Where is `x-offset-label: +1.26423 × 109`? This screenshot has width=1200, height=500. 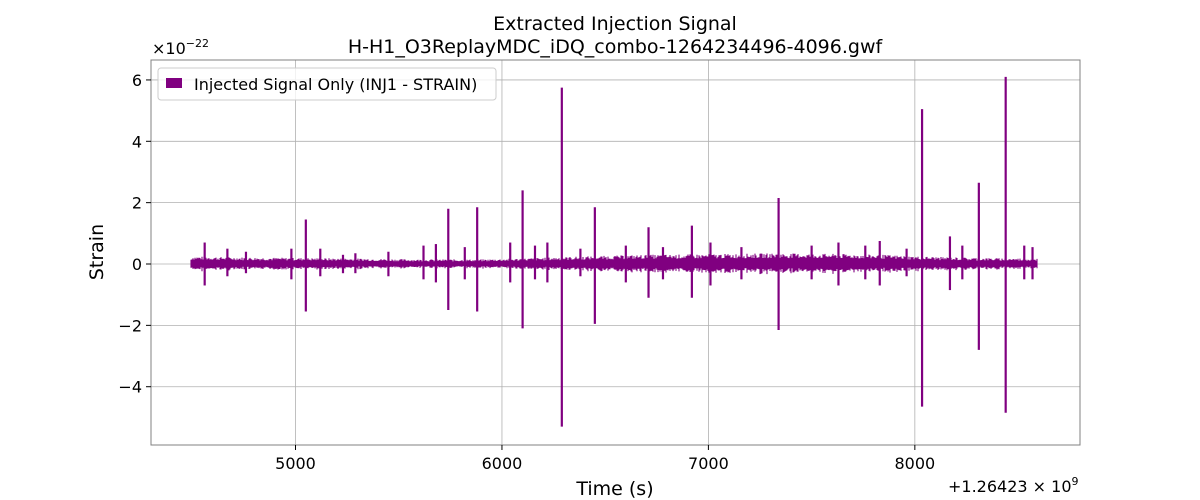 x-offset-label: +1.26423 × 109 is located at coordinates (1013, 485).